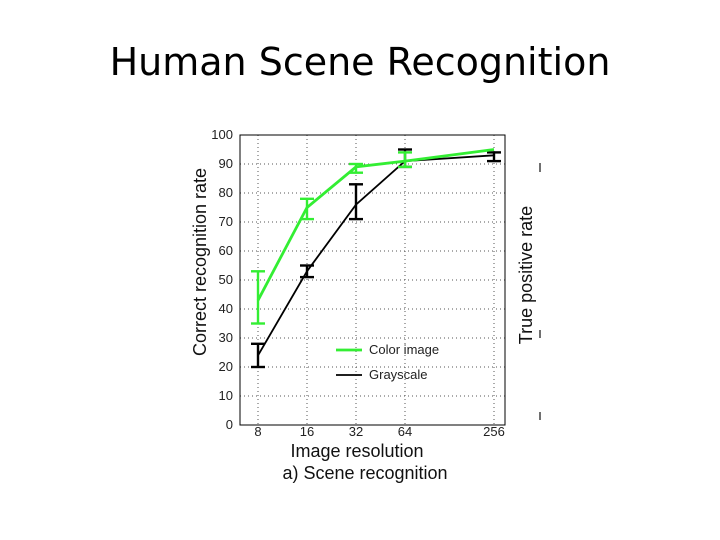 The width and height of the screenshot is (720, 540). Describe the element at coordinates (356, 431) in the screenshot. I see `x-tick-label: 32` at that location.